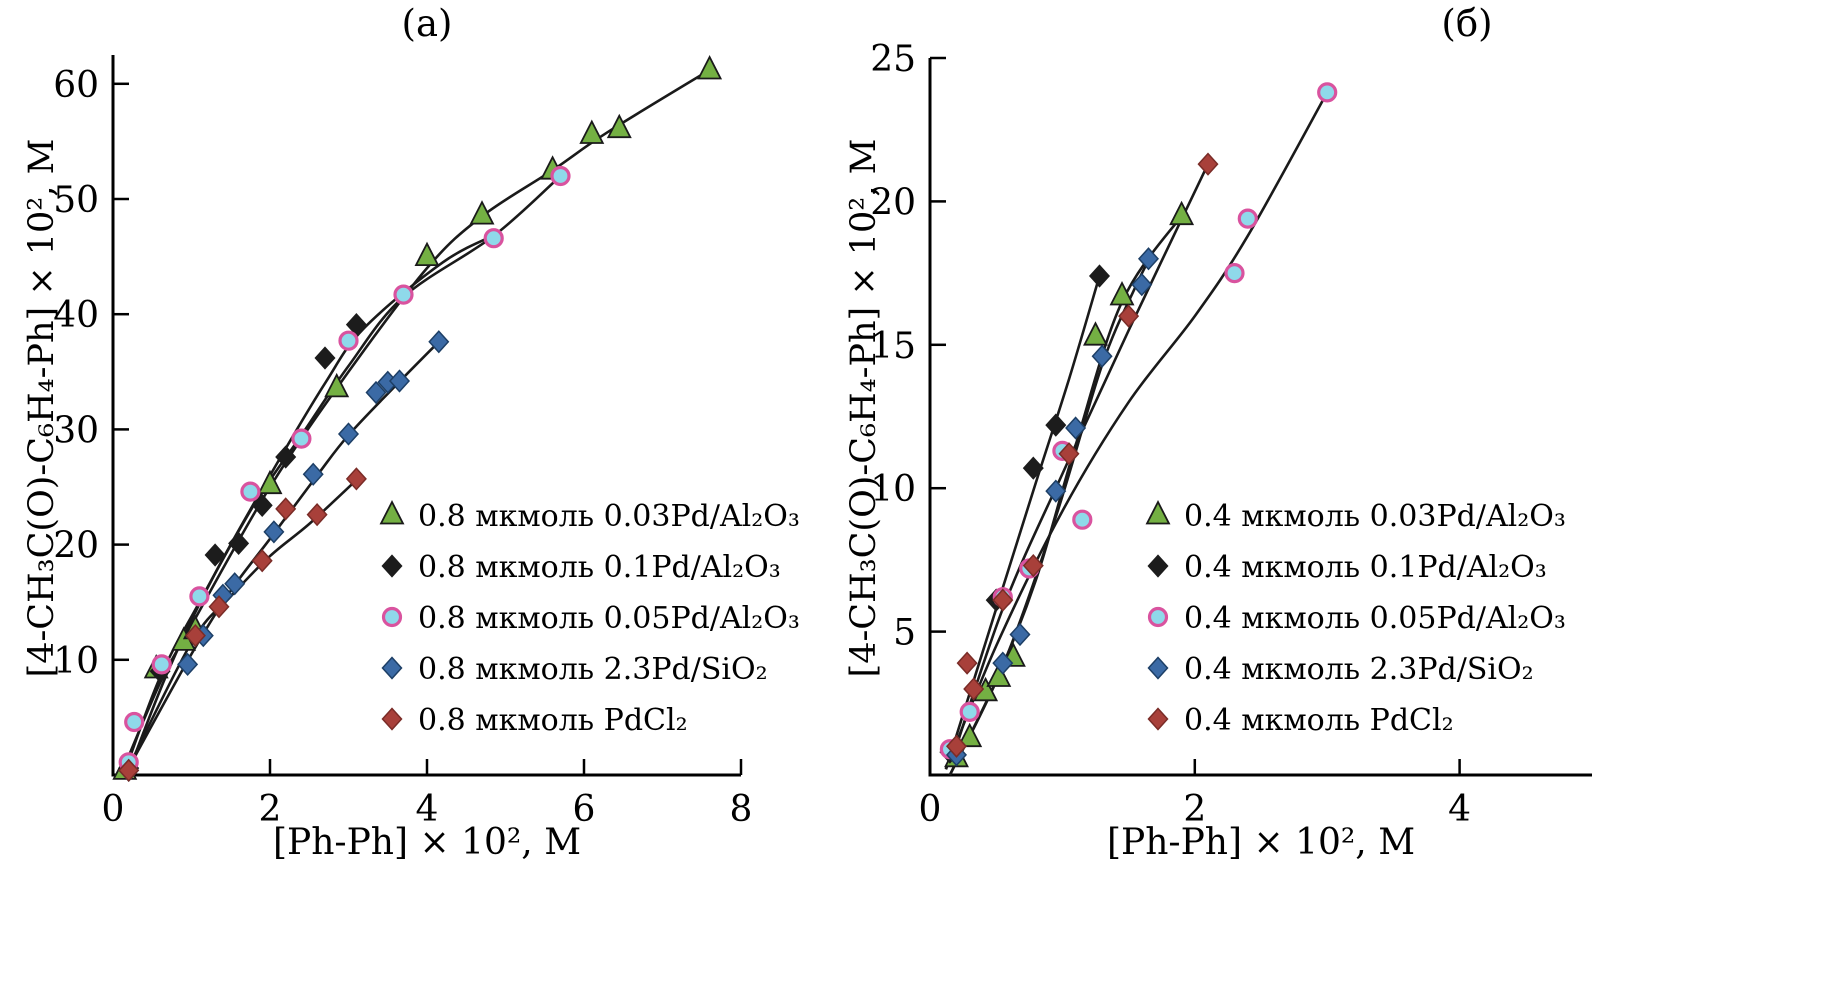 This screenshot has height=998, width=1840. I want to click on x-tick-label: 8, so click(741, 809).